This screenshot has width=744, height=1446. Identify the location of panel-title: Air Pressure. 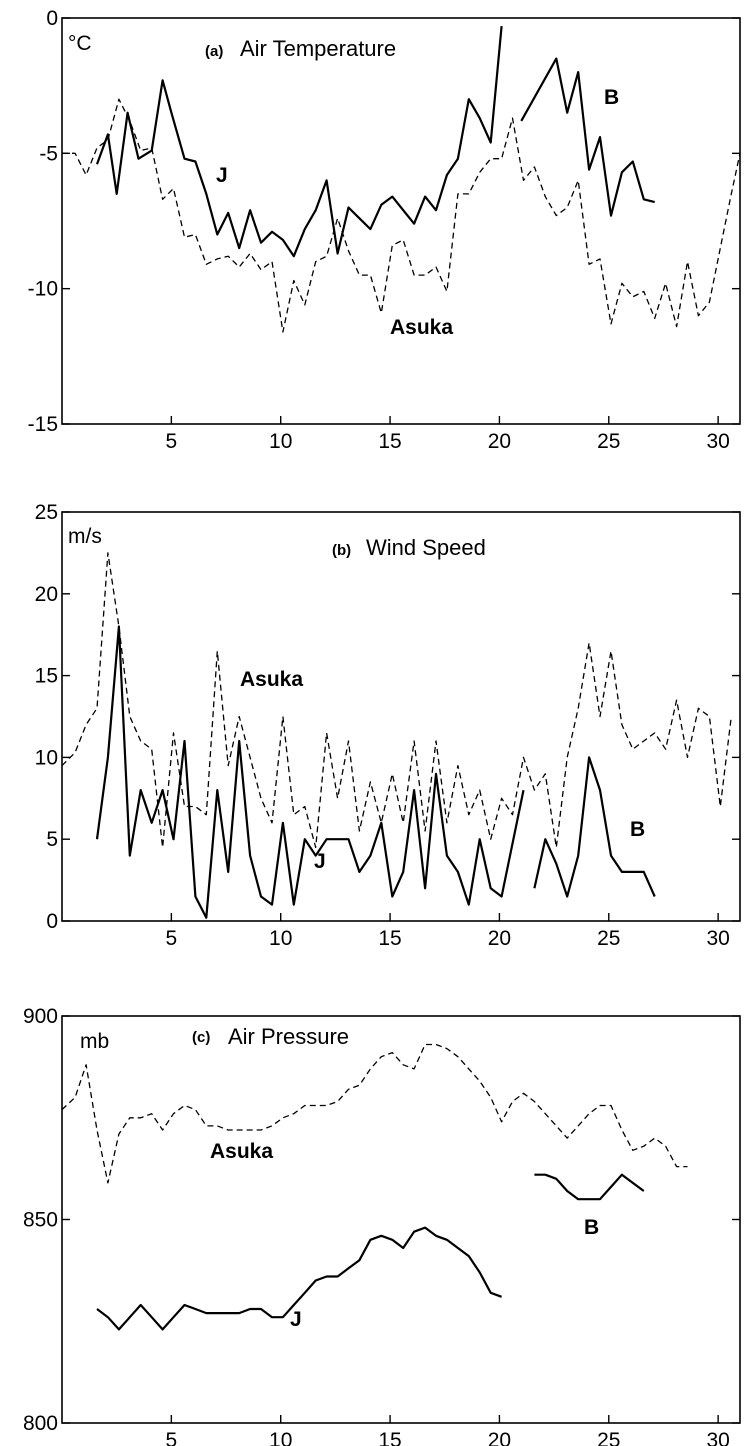
(288, 1036).